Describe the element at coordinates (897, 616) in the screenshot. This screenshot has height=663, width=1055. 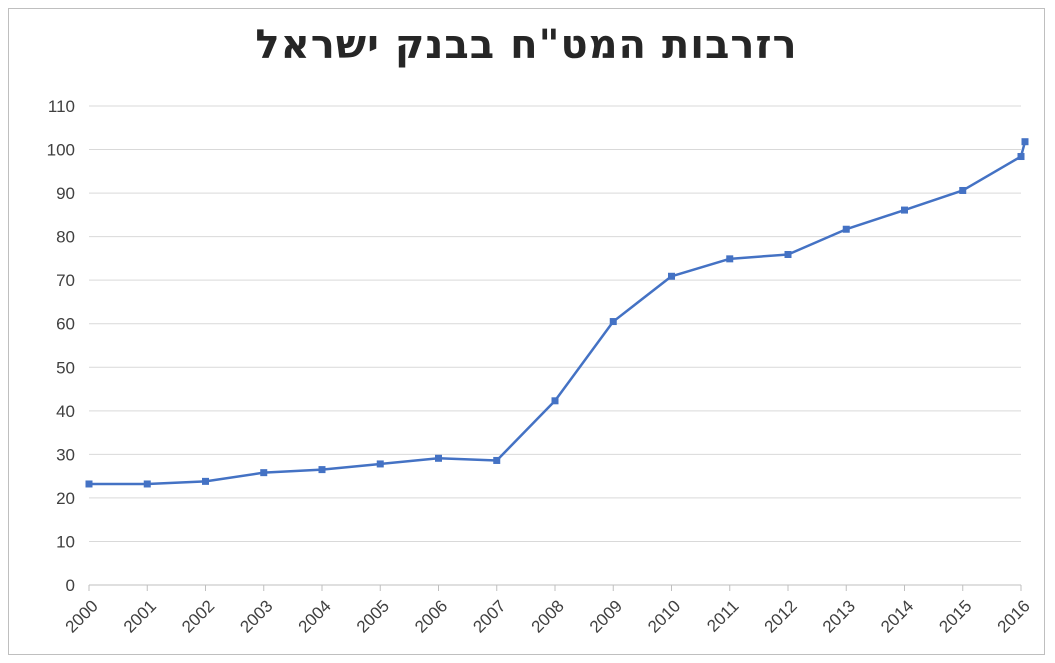
I see `x-tick-label: 2014` at that location.